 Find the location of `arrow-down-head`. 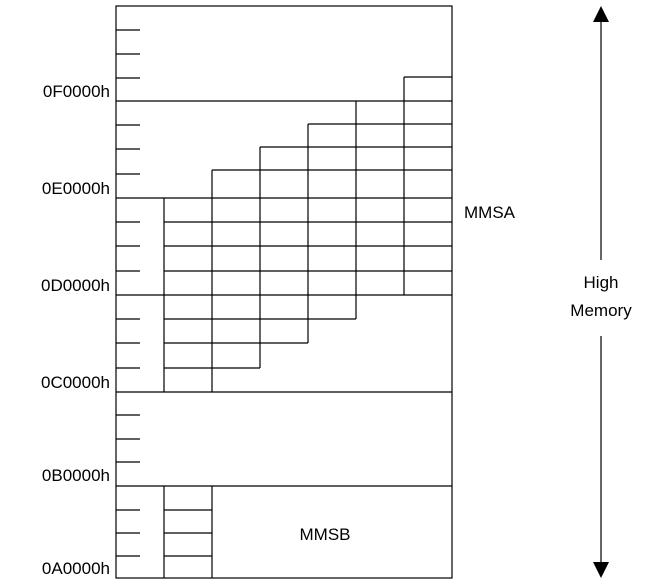

arrow-down-head is located at coordinates (601, 570).